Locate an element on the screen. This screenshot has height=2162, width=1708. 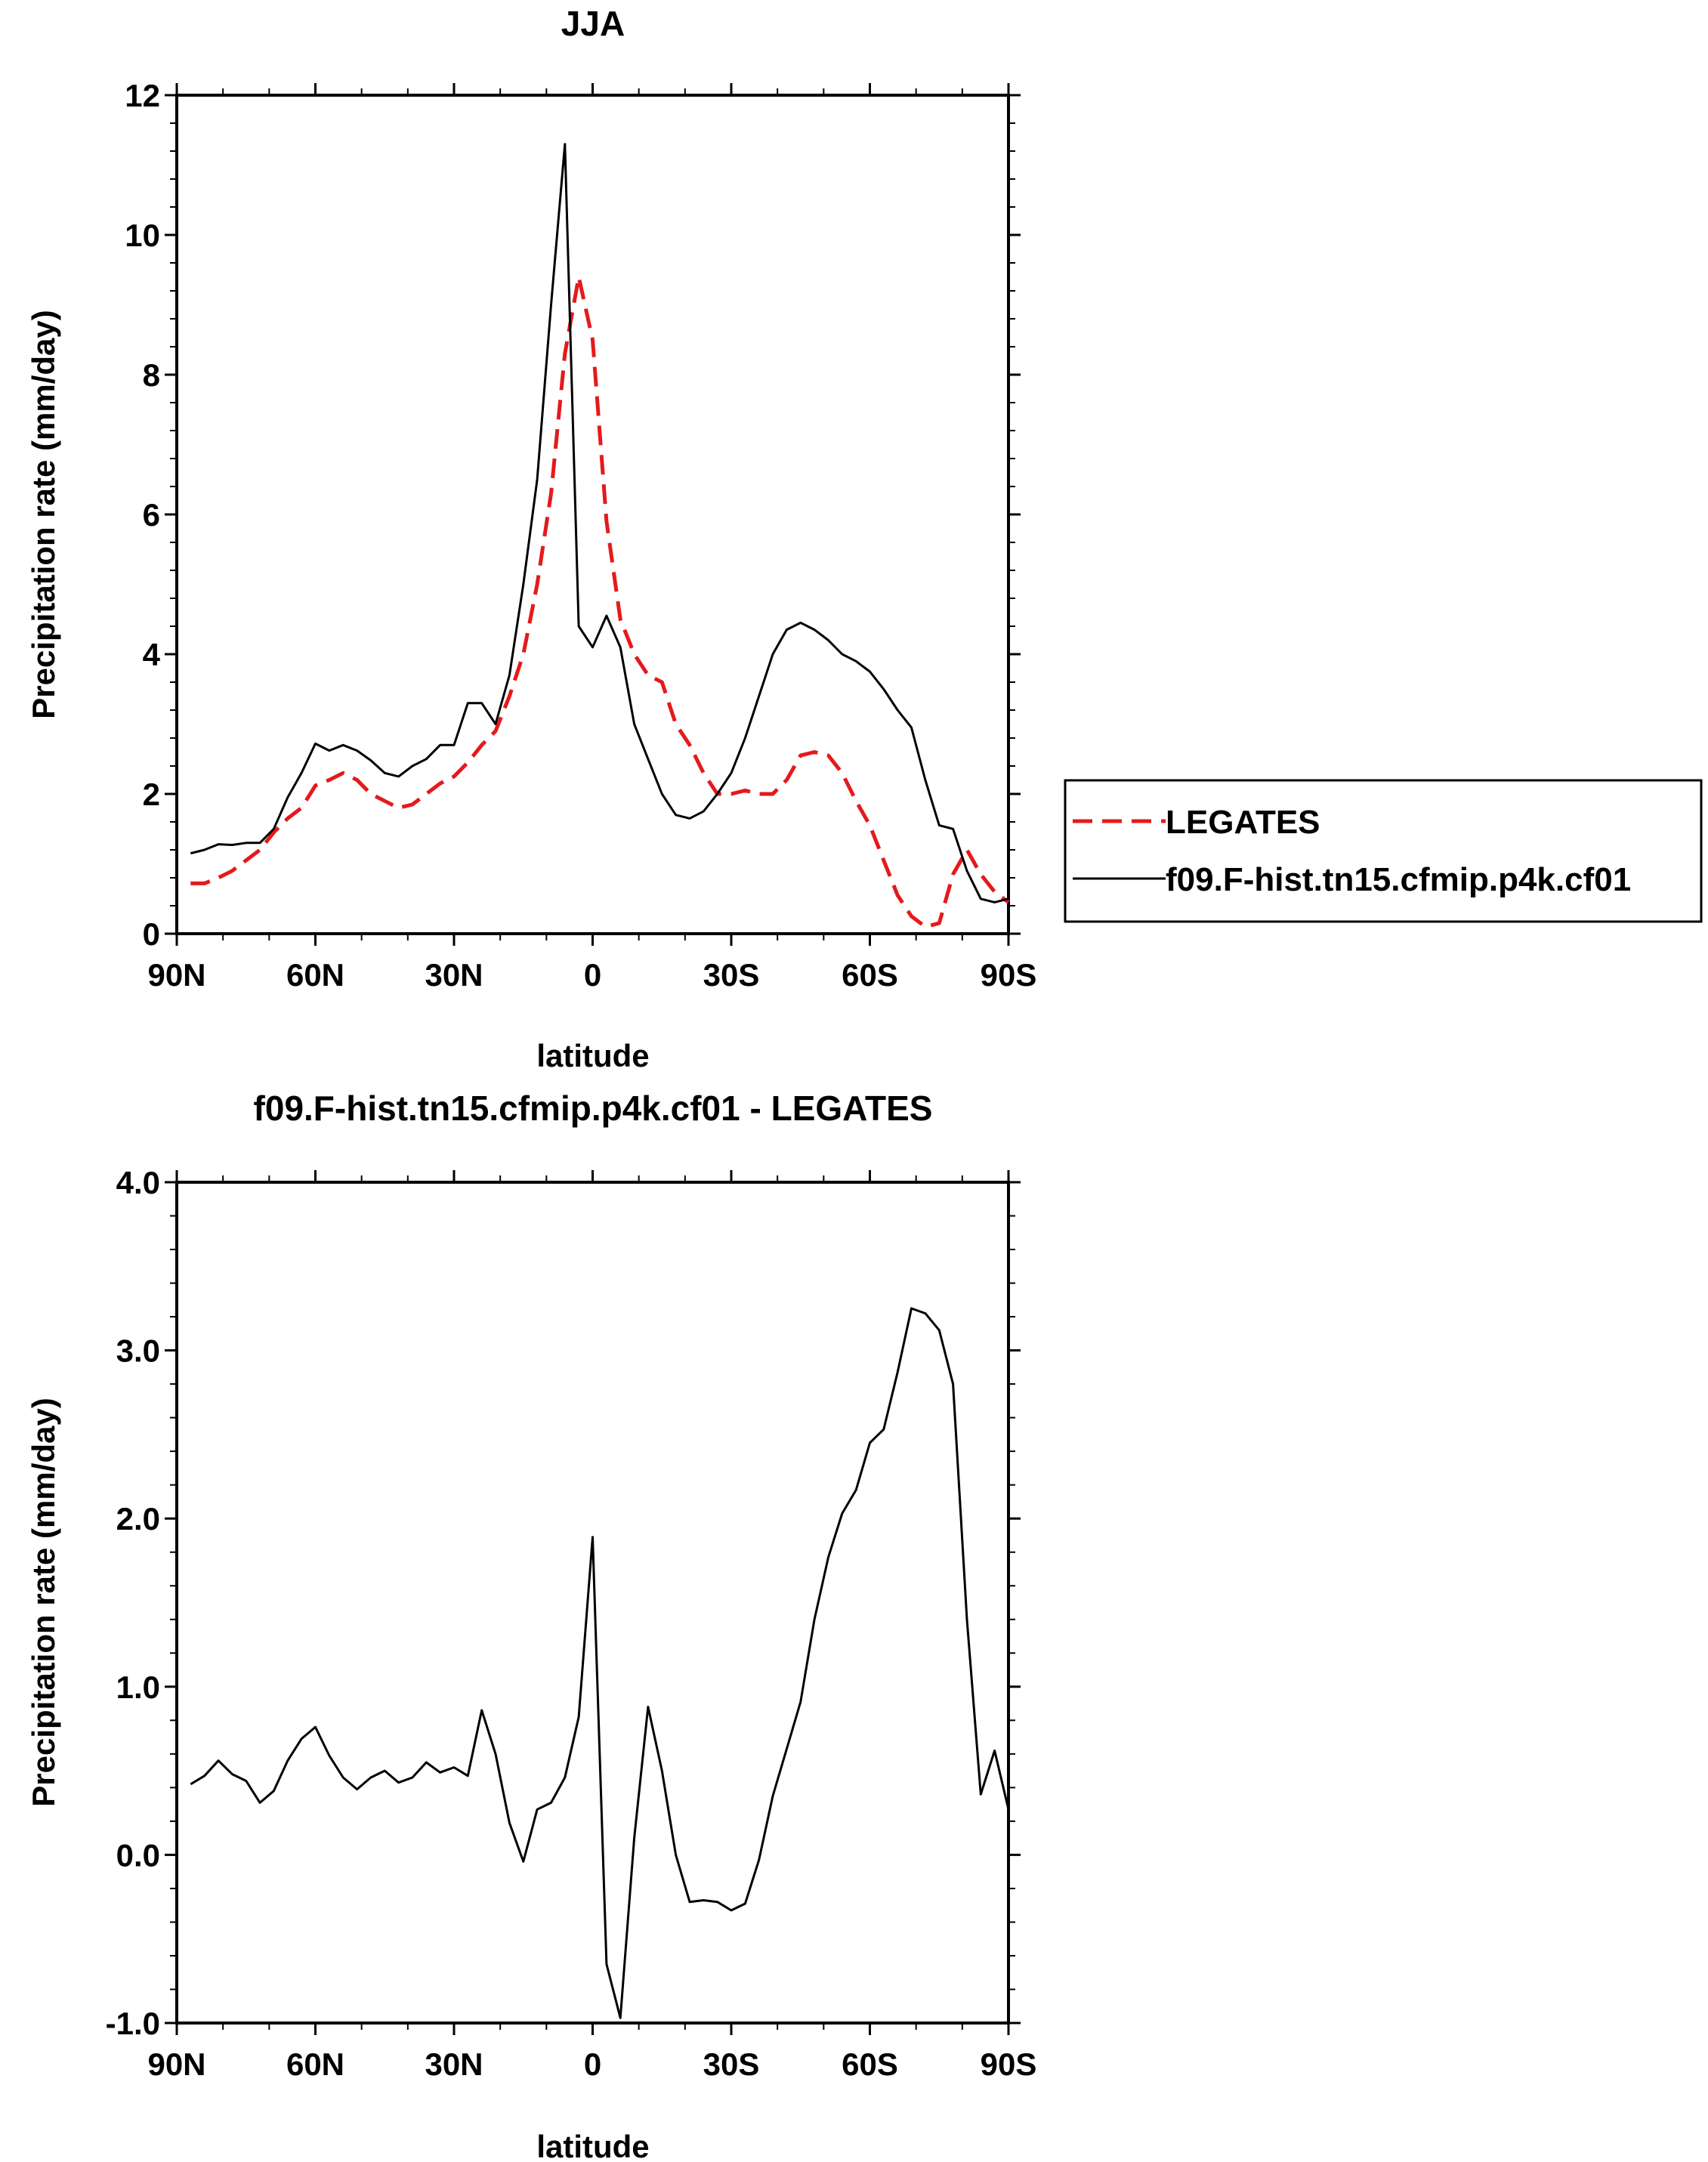
bottom-y-tick-label: 4.0 is located at coordinates (138, 1182).